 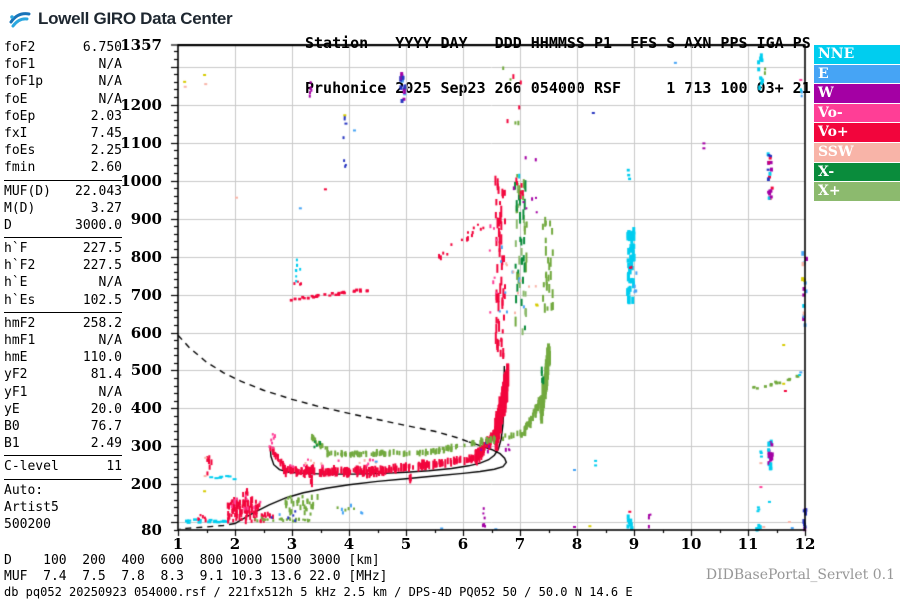 I want to click on legend-label: SSW, so click(x=836, y=152).